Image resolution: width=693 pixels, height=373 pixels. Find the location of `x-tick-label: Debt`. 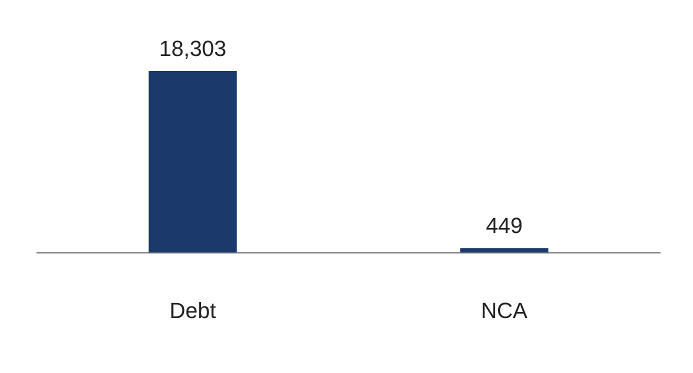

x-tick-label: Debt is located at coordinates (193, 310).